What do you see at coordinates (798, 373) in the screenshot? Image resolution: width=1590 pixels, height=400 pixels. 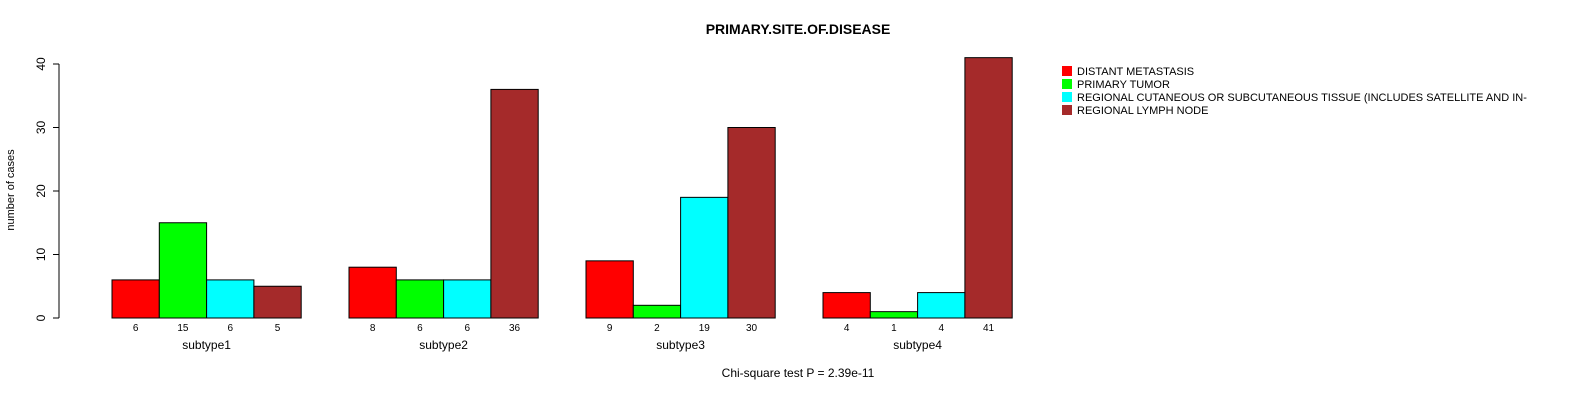 I see `chi-square-footnote: Chi-square test P = 2.39e-11` at bounding box center [798, 373].